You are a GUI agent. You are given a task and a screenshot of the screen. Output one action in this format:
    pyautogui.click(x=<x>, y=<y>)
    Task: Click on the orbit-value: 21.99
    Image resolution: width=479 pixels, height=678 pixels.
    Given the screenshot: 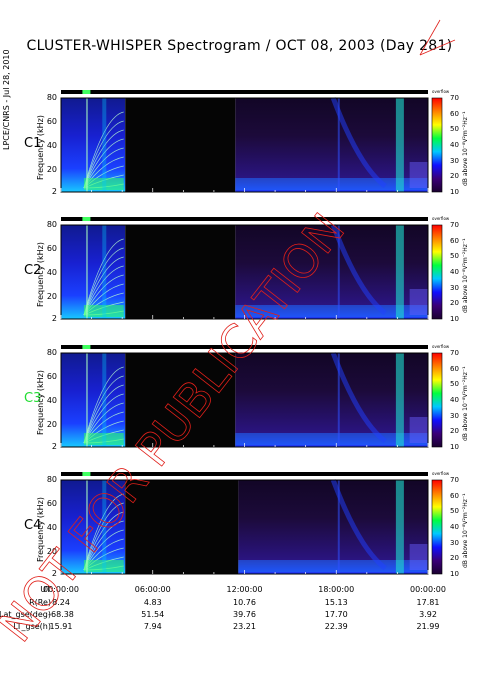 What is the action you would take?
    pyautogui.click(x=428, y=626)
    